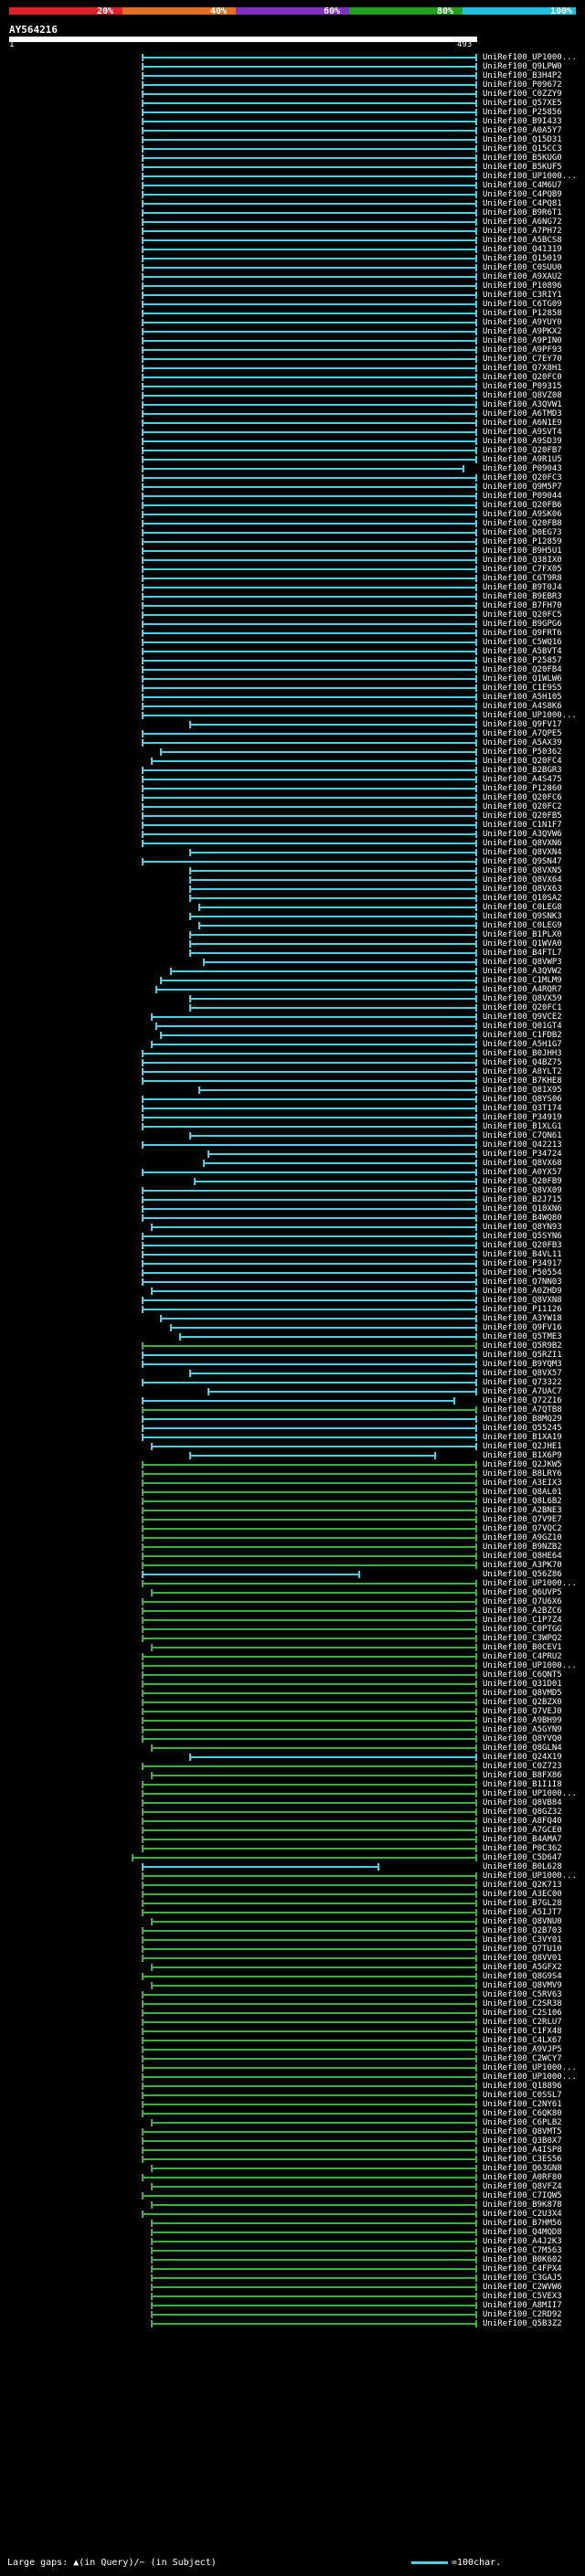 The width and height of the screenshot is (585, 2576). I want to click on hit-row: UniRef100_Q8YVQ0, so click(293, 1739).